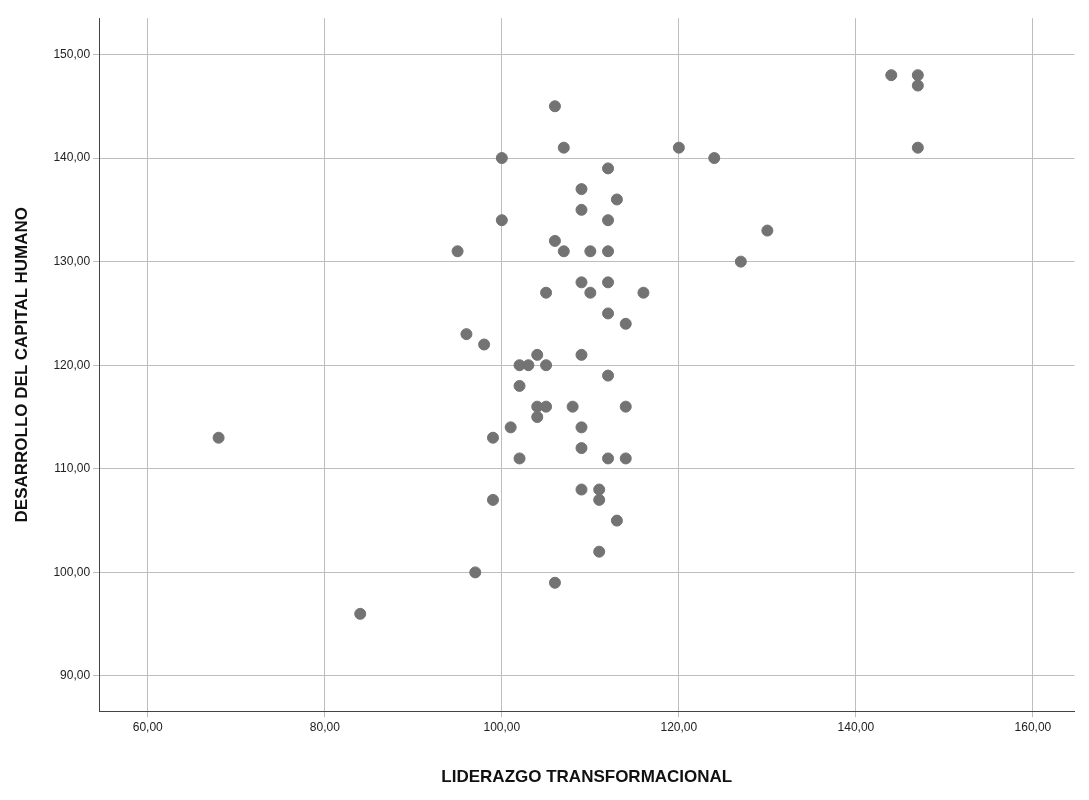 Image resolution: width=1089 pixels, height=800 pixels. I want to click on y-tick-label: 130,00, so click(72, 260).